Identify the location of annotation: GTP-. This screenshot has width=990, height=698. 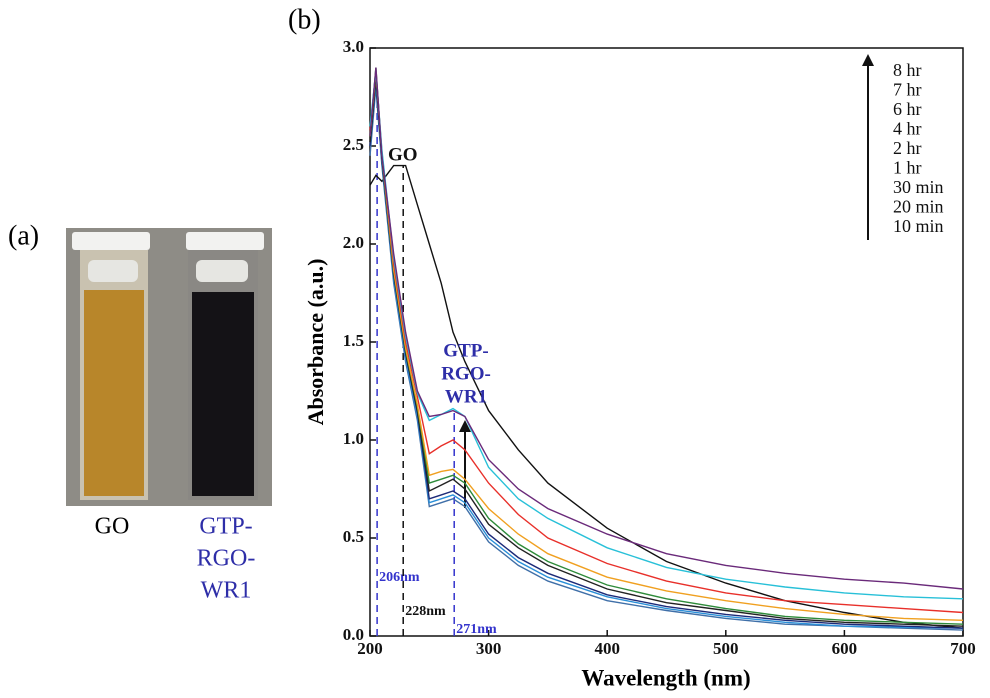
(465, 350).